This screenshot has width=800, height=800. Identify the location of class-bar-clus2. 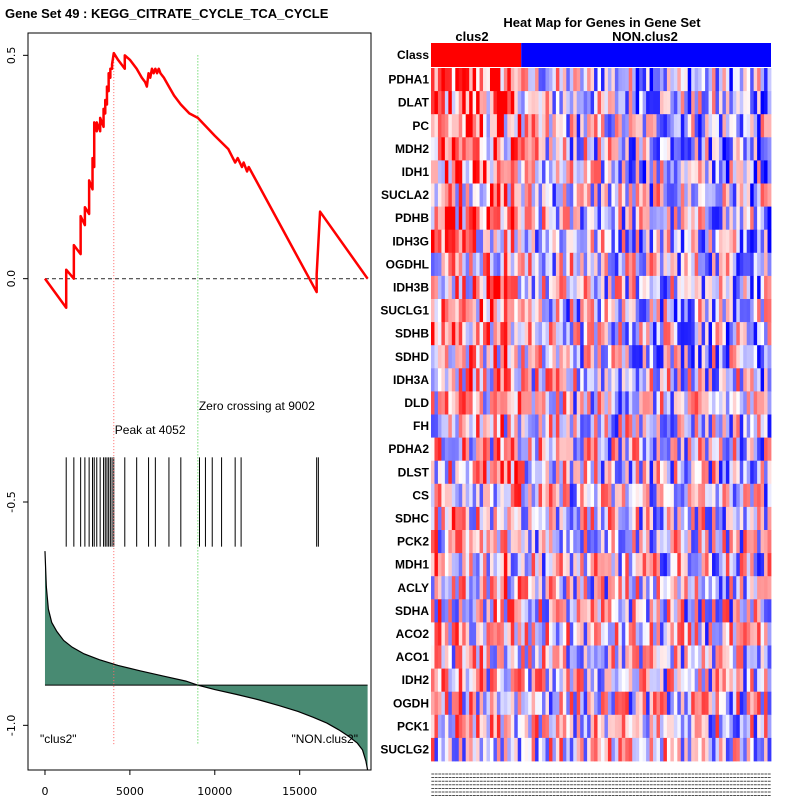
(476, 55).